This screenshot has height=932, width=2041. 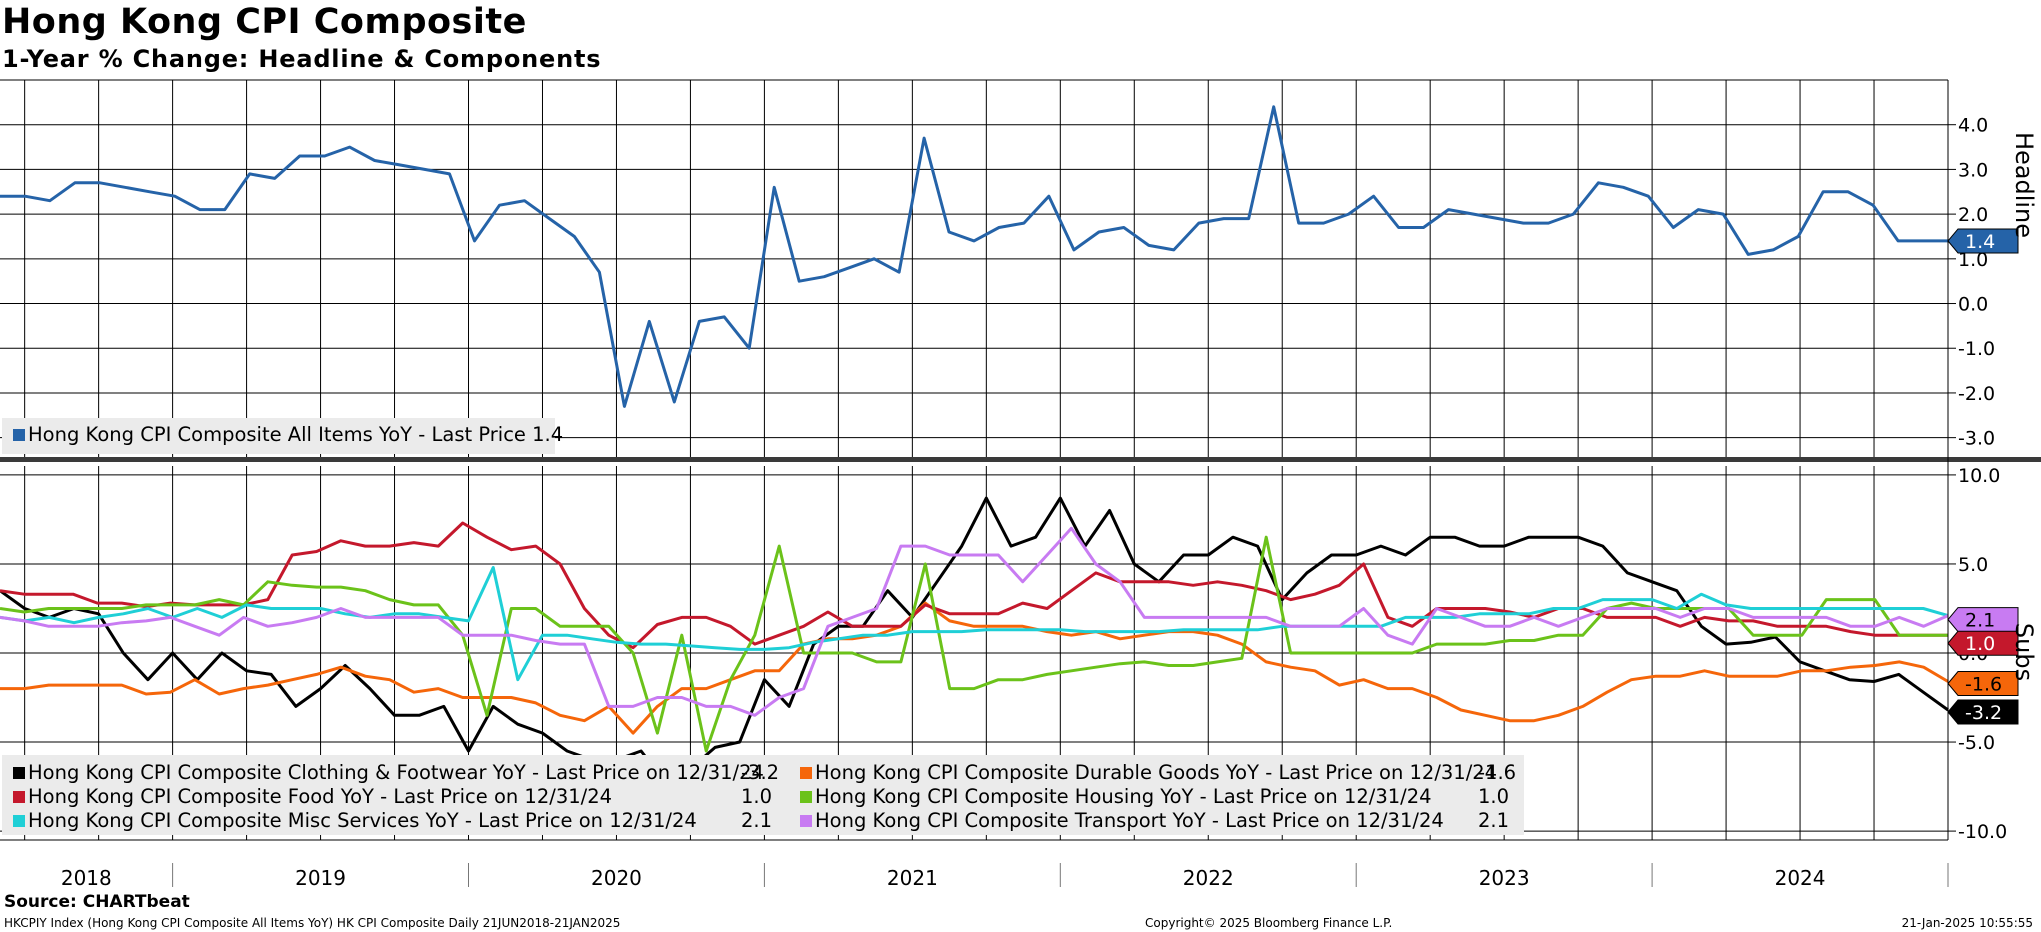 What do you see at coordinates (616, 878) in the screenshot?
I see `year-label: 2020` at bounding box center [616, 878].